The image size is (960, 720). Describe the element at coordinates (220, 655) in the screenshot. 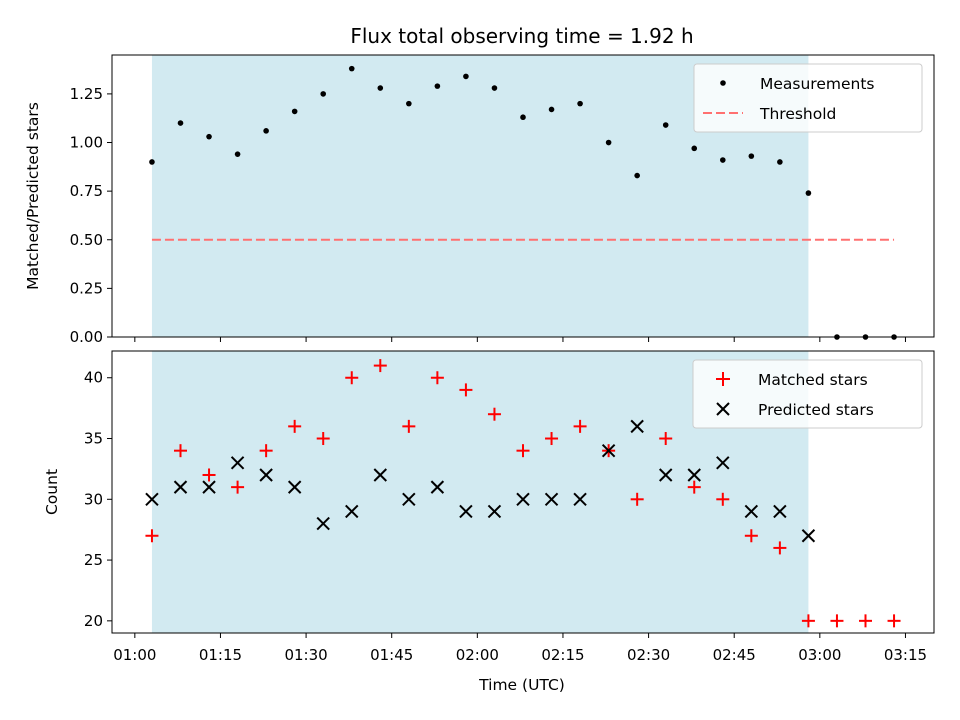

I see `x-tick-label: 01:15` at that location.